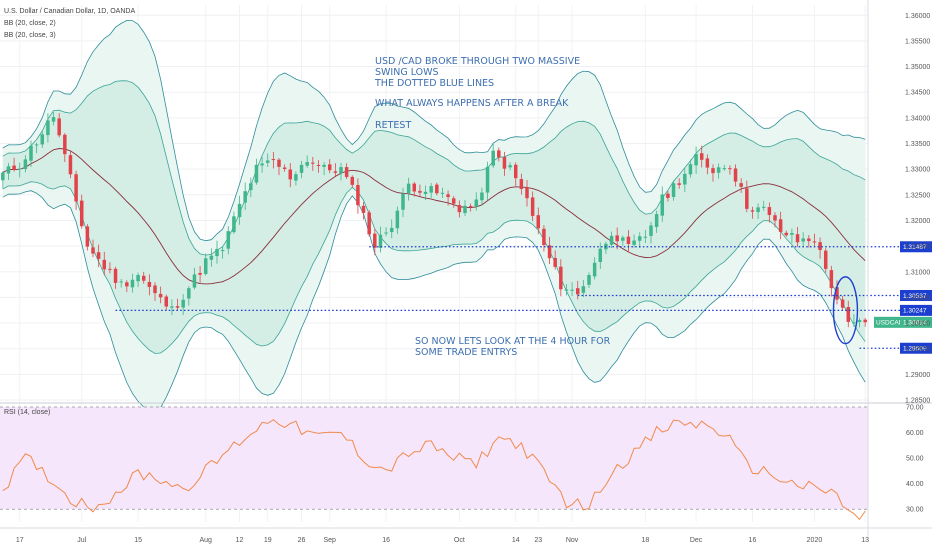  I want to click on time-tick-label: 16, so click(386, 540).